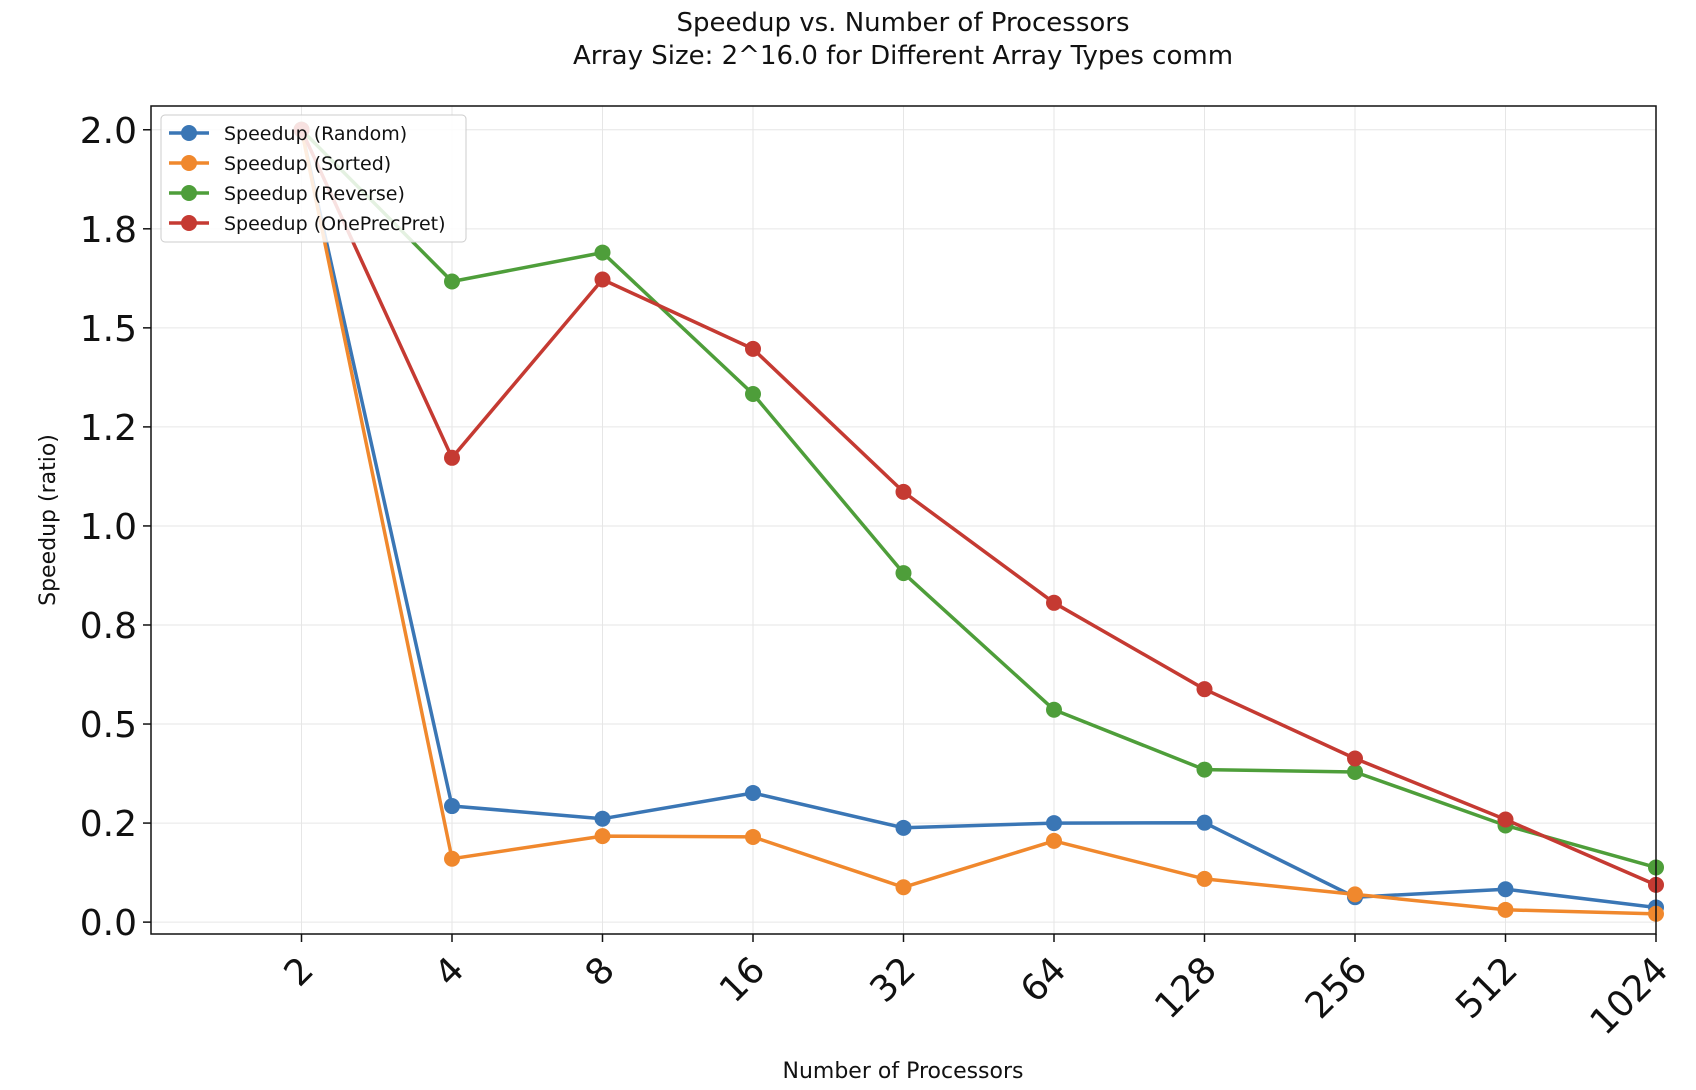 This screenshot has height=1090, width=1696. Describe the element at coordinates (108, 725) in the screenshot. I see `y-tick-label: 0.5` at that location.